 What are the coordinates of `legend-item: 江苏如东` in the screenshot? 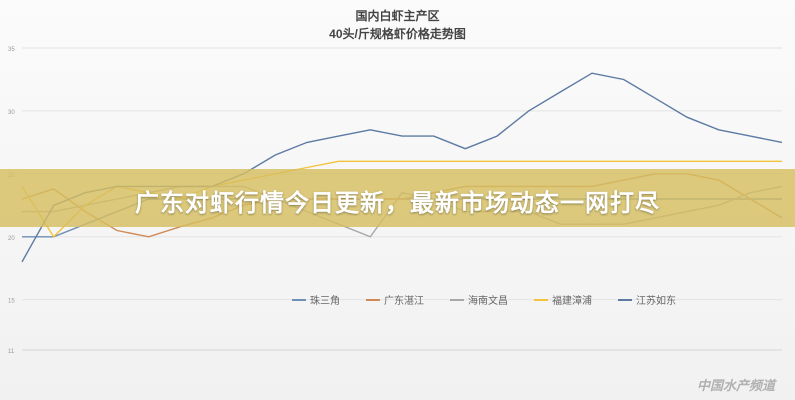 It's located at (647, 299).